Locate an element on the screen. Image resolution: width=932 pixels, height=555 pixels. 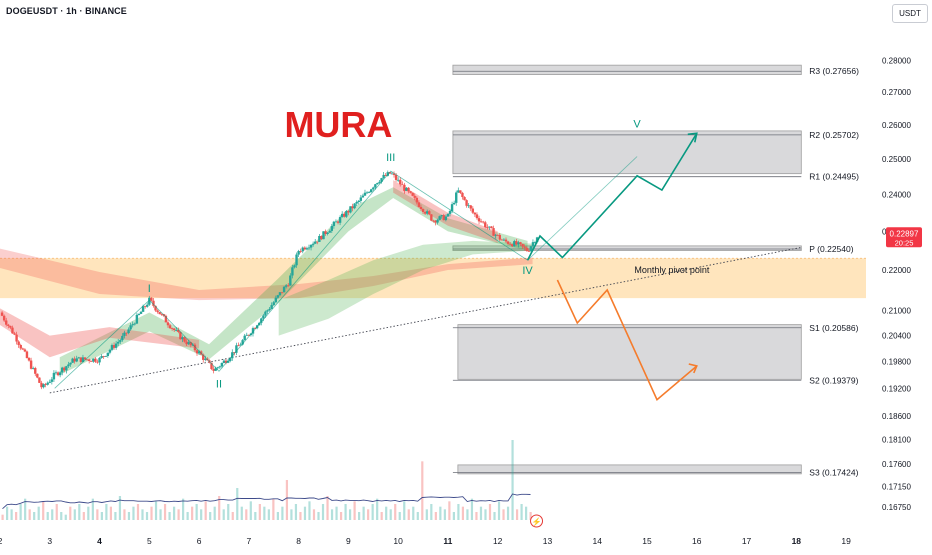
mura-watermark: MURA is located at coordinates (338, 124).